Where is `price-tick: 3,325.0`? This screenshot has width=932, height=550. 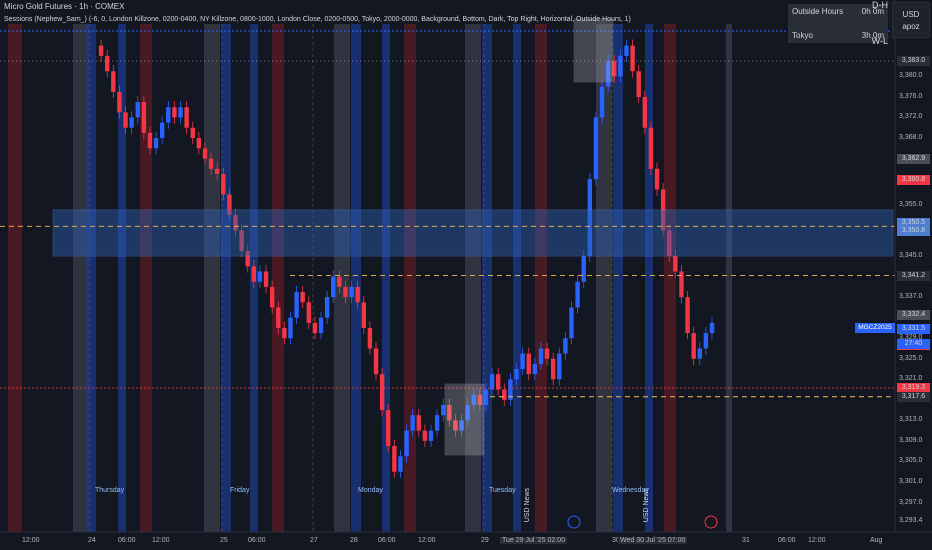
price-tick: 3,325.0 is located at coordinates (911, 358).